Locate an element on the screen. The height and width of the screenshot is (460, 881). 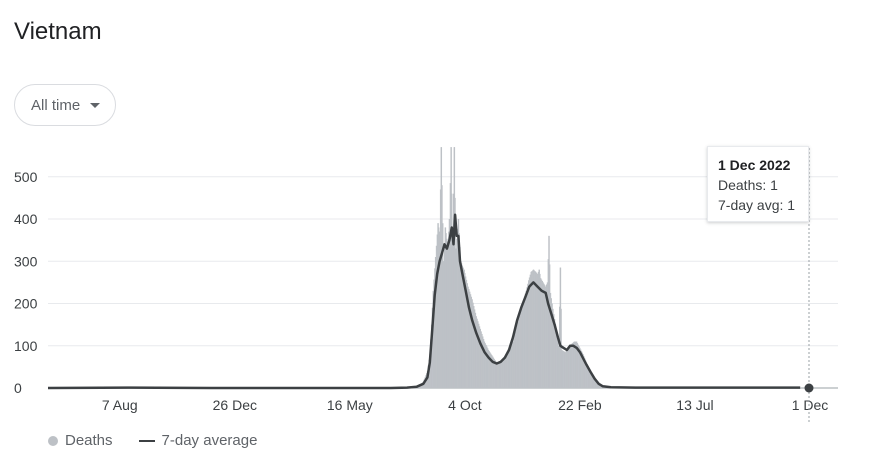
time-range-dropdown: All time is located at coordinates (65, 105).